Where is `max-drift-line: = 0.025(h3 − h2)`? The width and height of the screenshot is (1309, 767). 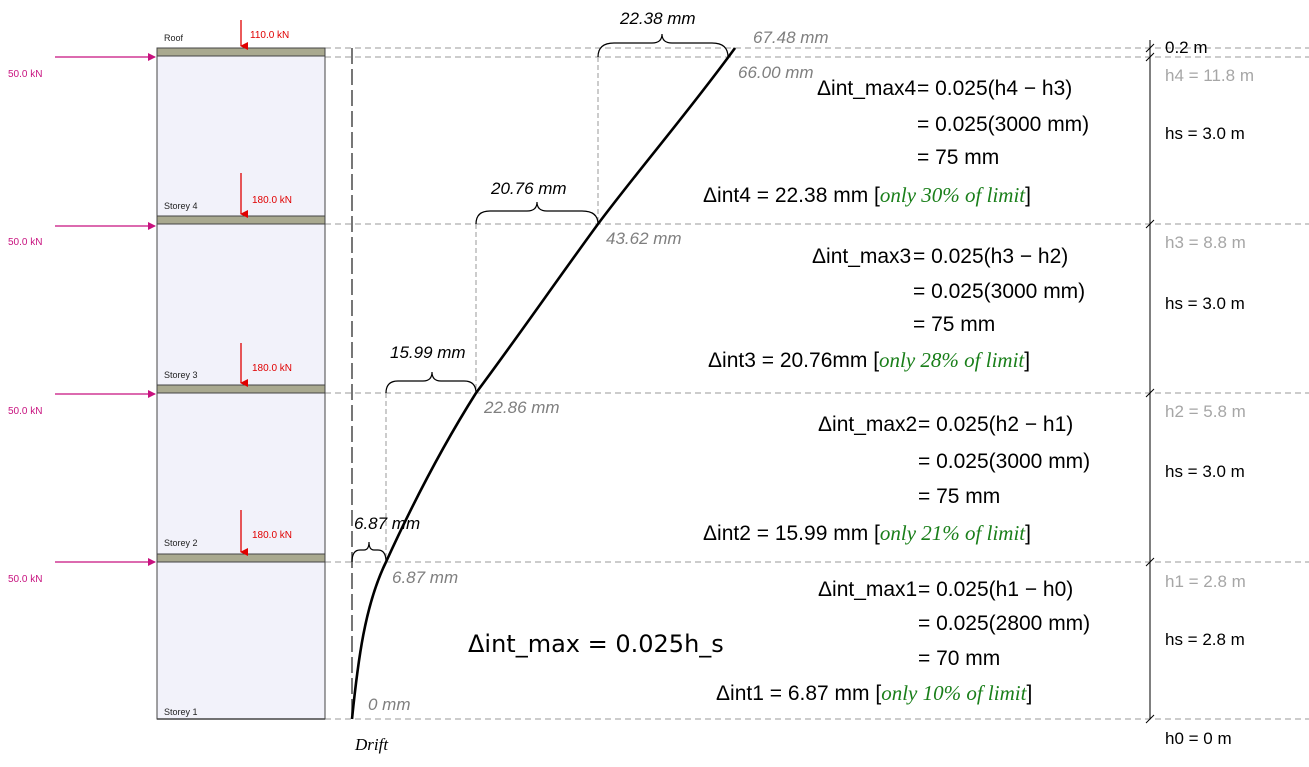
max-drift-line: = 0.025(h3 − h2) is located at coordinates (990, 256).